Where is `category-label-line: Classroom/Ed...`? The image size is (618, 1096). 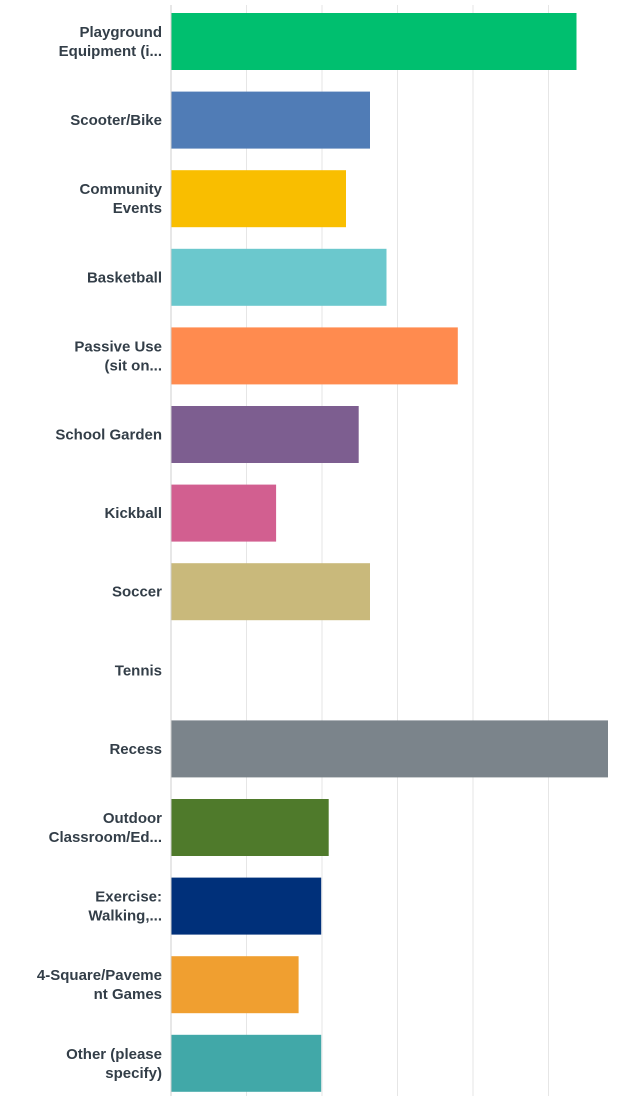
category-label-line: Classroom/Ed... is located at coordinates (105, 837).